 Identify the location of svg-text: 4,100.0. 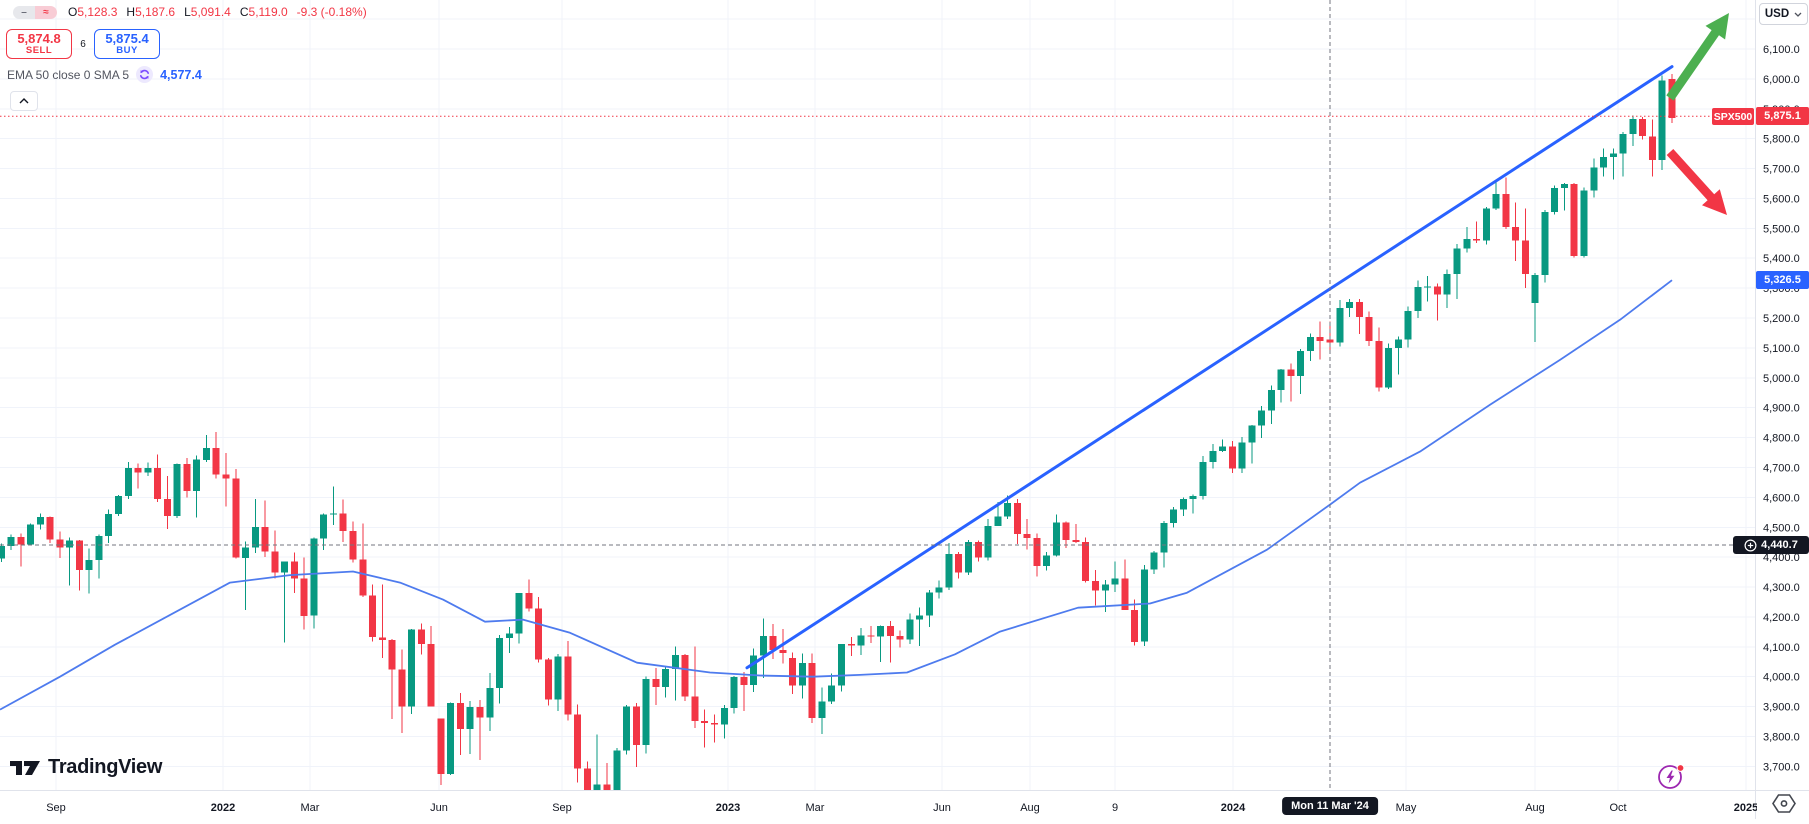
(1781, 648).